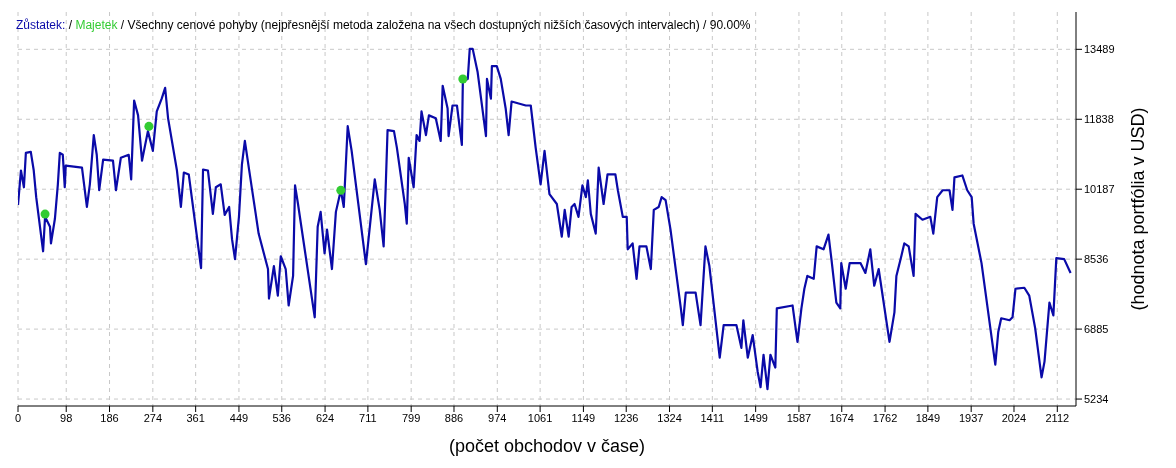 This screenshot has width=1176, height=468. Describe the element at coordinates (96, 25) in the screenshot. I see `text: Majetek` at that location.